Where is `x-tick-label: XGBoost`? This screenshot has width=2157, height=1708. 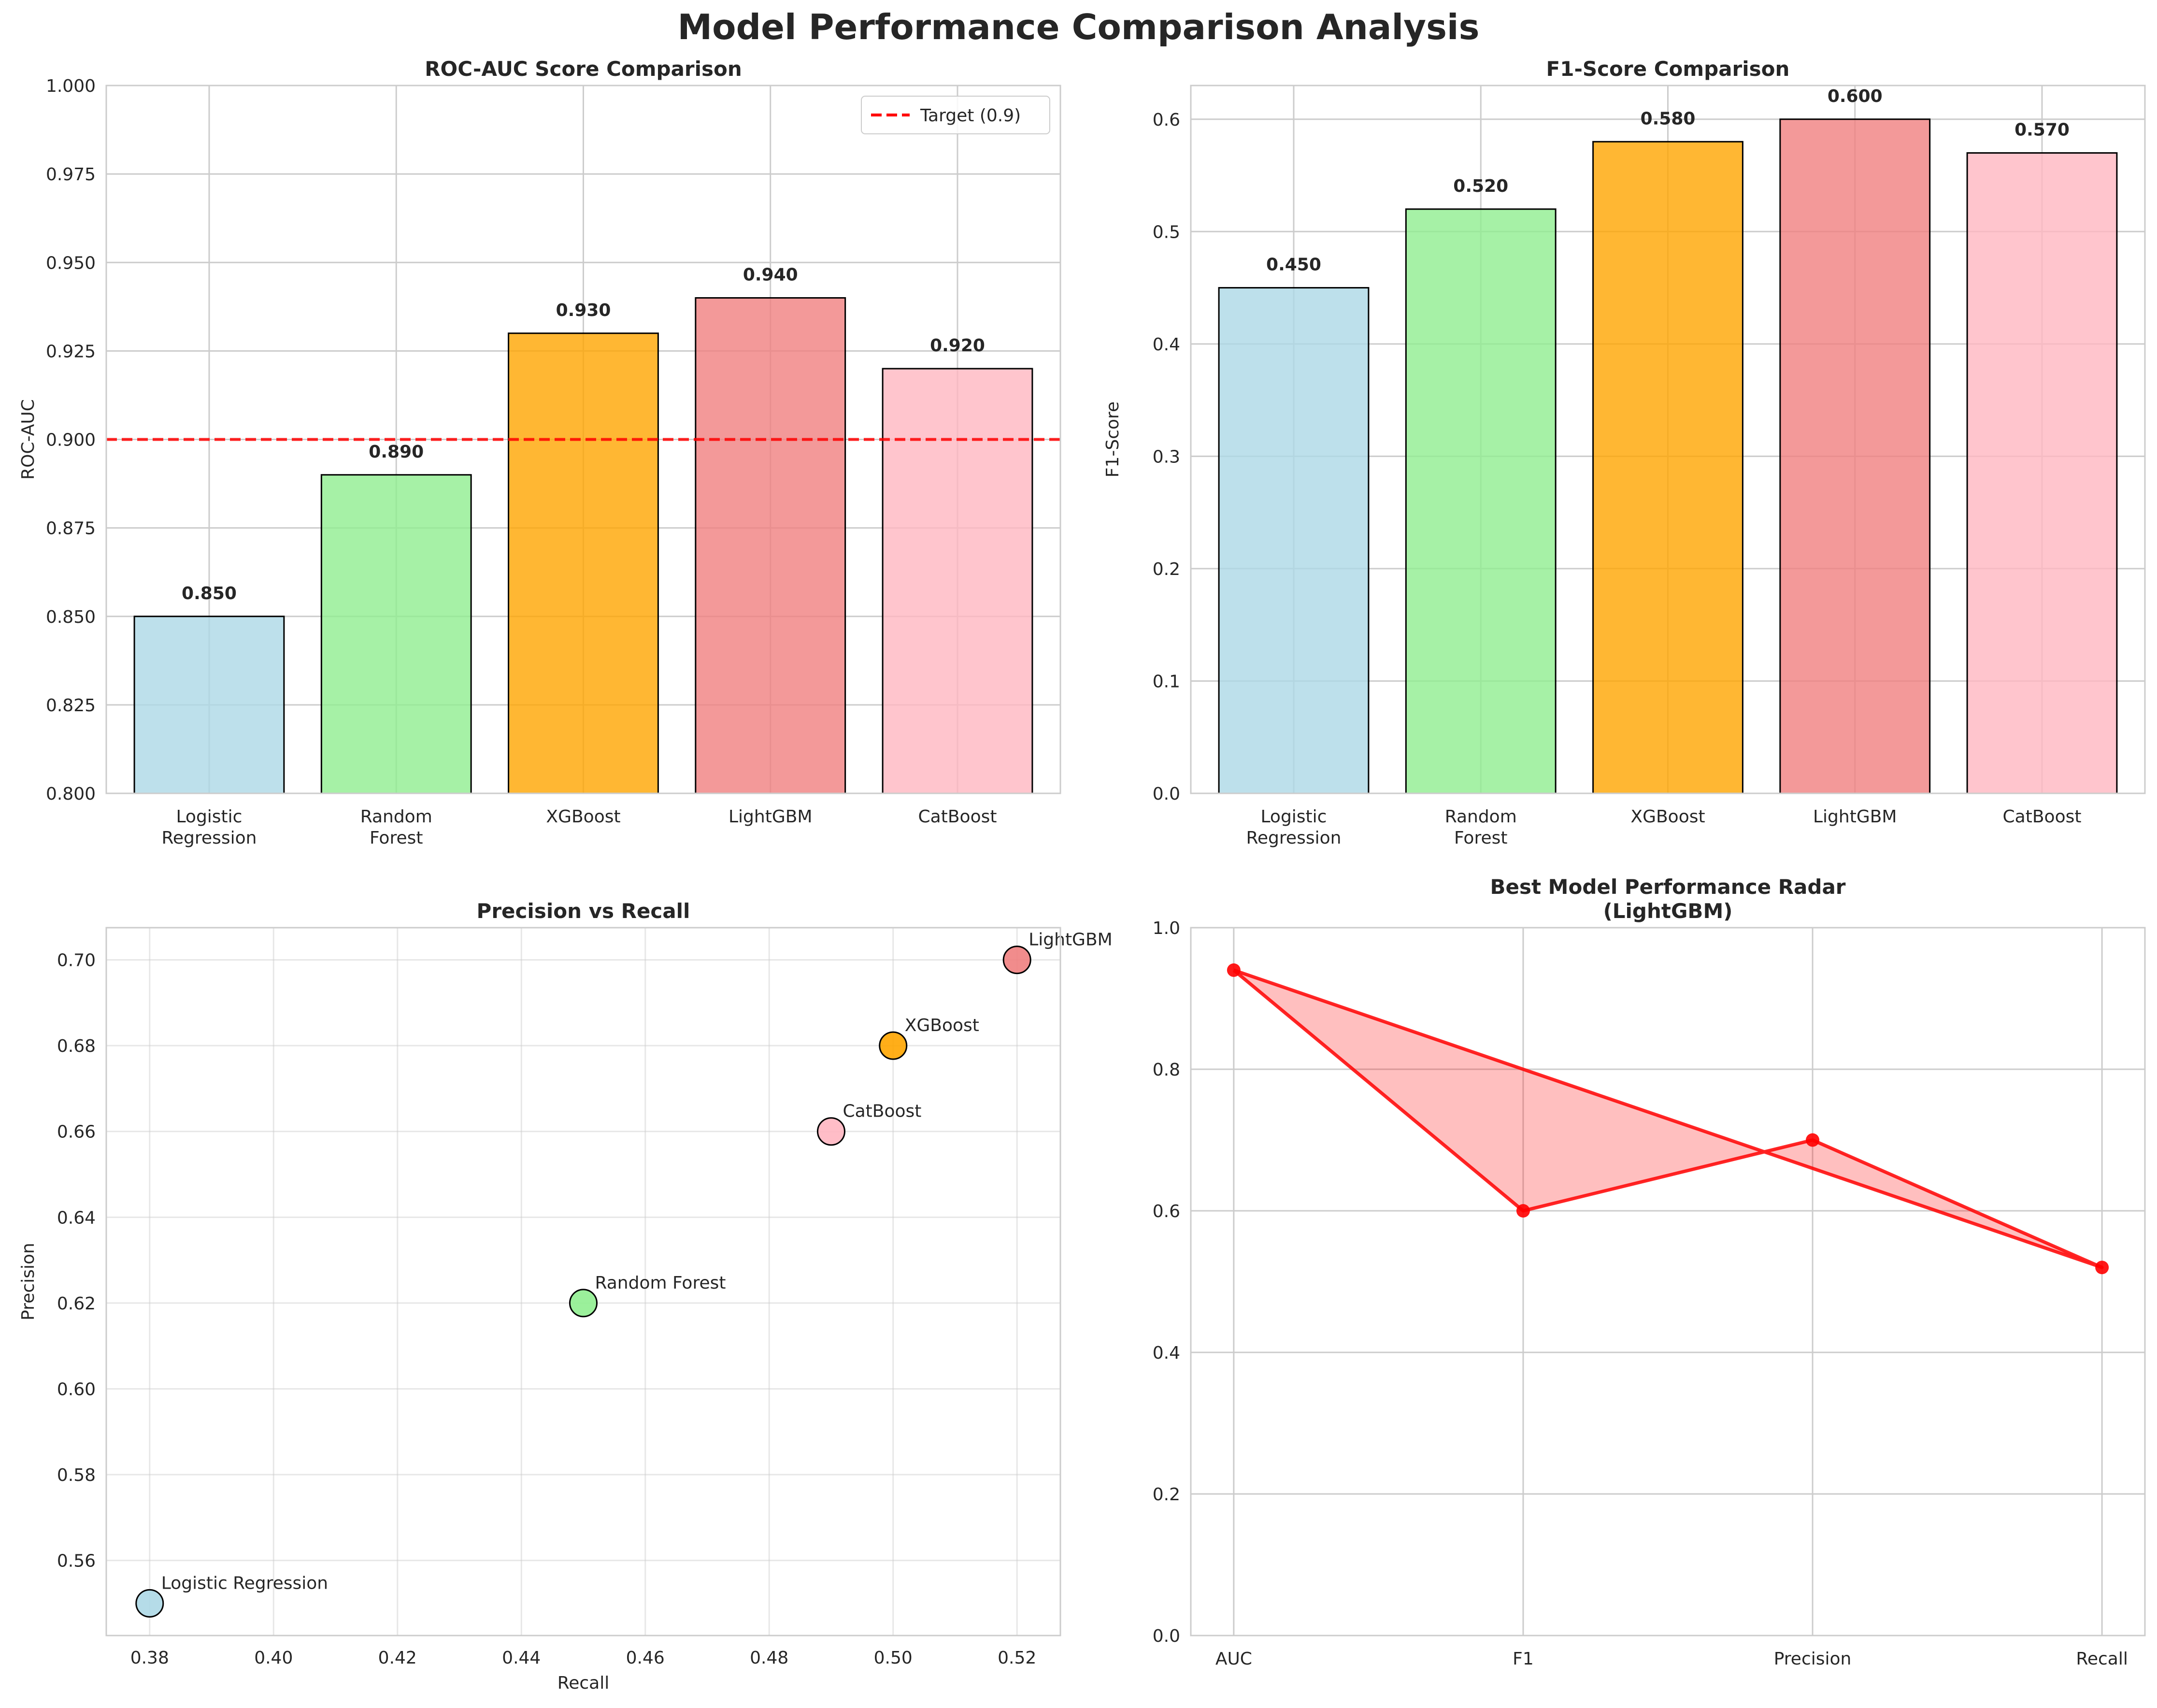
x-tick-label: XGBoost is located at coordinates (583, 817).